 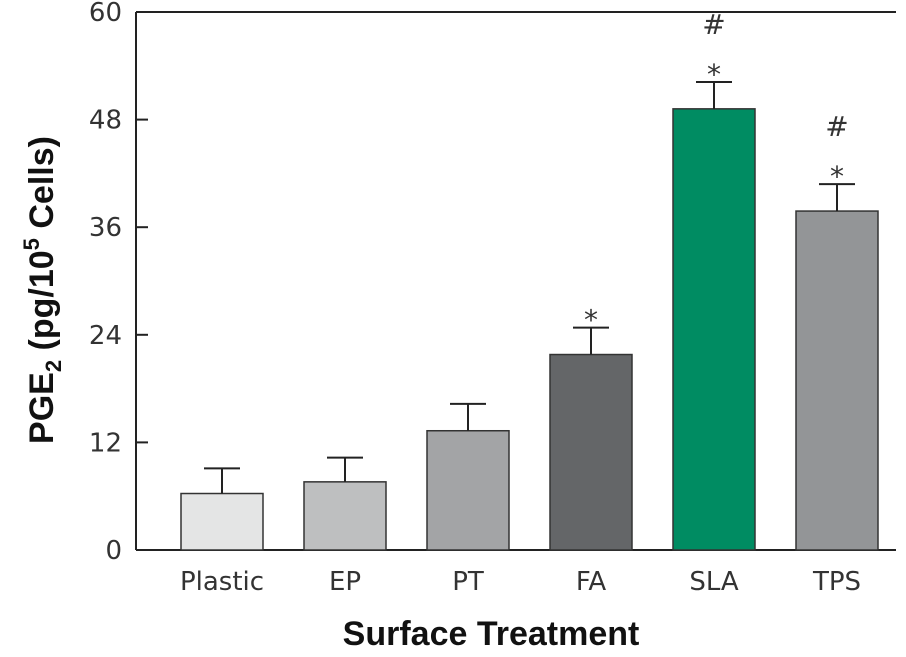 I want to click on x-category-label: PT, so click(x=468, y=582).